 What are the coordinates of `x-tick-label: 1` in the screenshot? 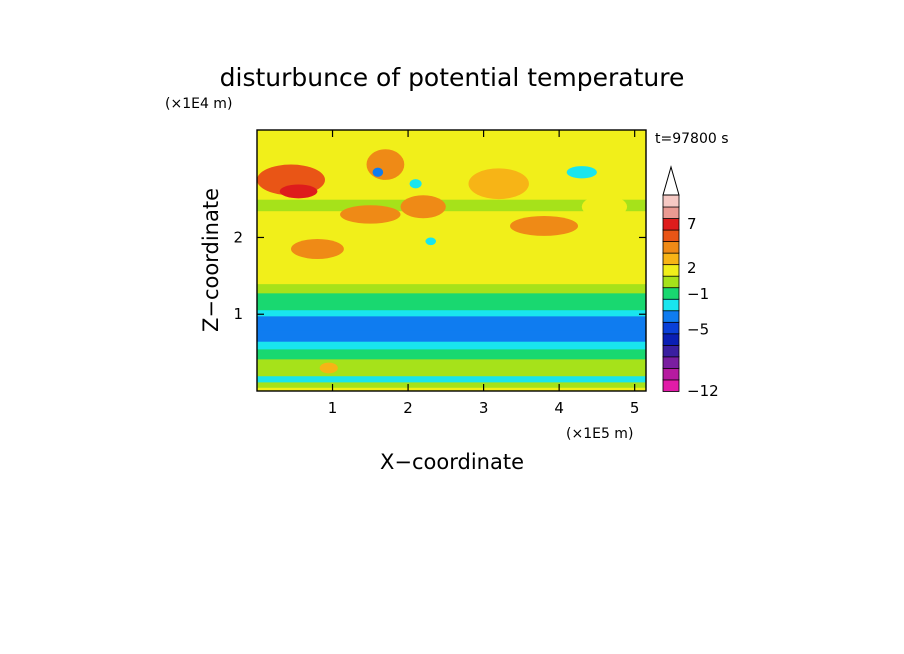 It's located at (333, 408).